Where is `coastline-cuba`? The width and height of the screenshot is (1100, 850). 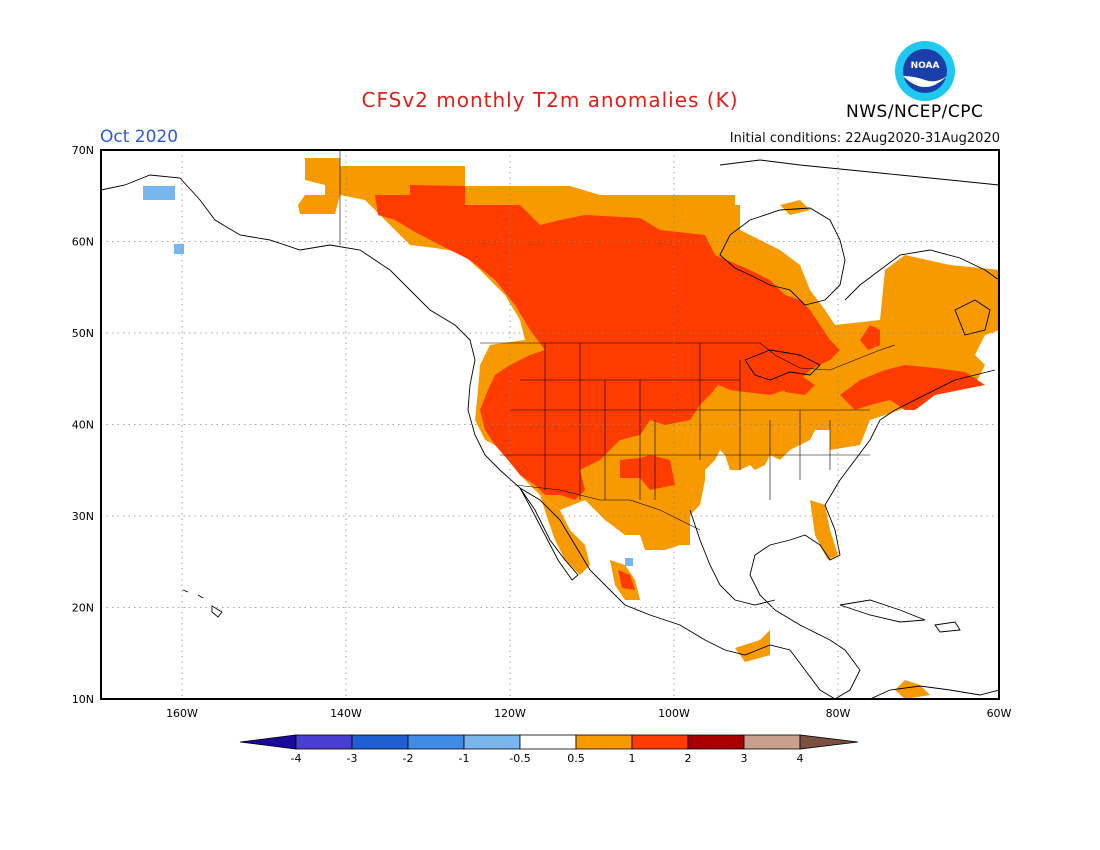 coastline-cuba is located at coordinates (882, 611).